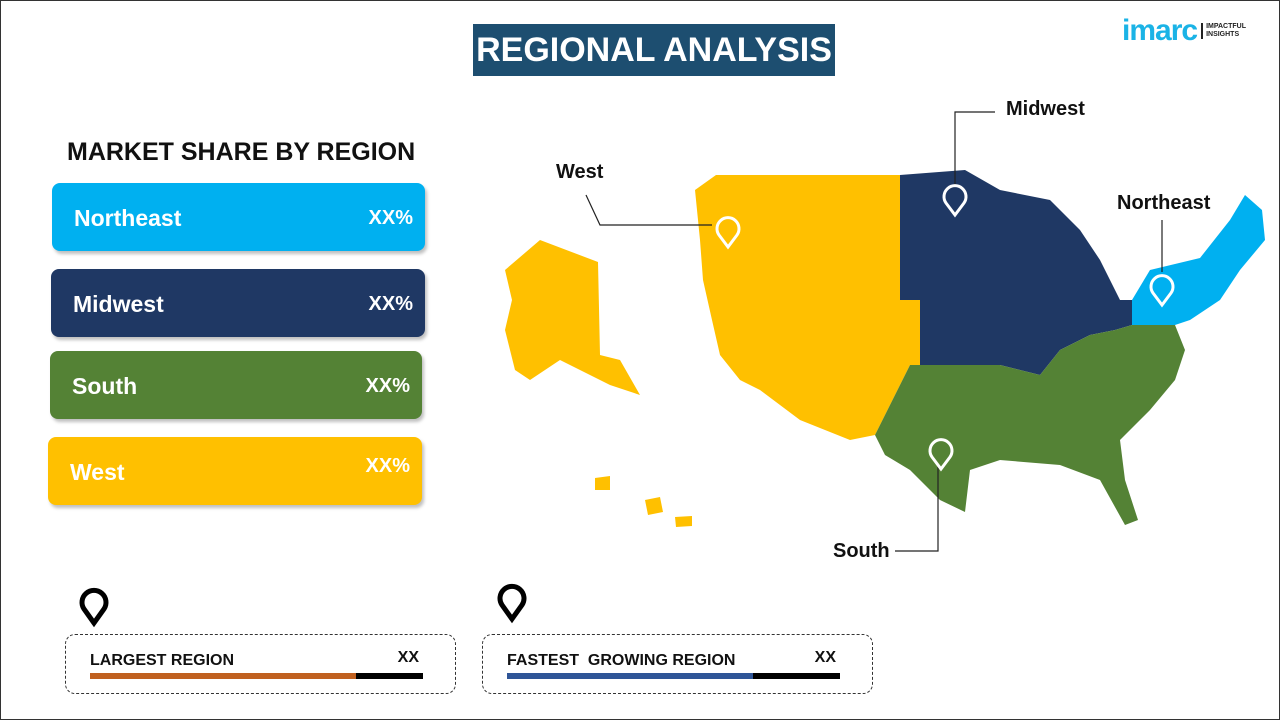 This screenshot has height=720, width=1280. I want to click on map-label-northeast: Northeast, so click(1164, 203).